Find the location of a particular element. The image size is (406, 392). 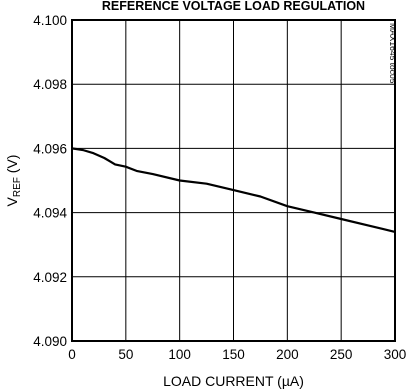

x-tick-label: 150 is located at coordinates (233, 354).